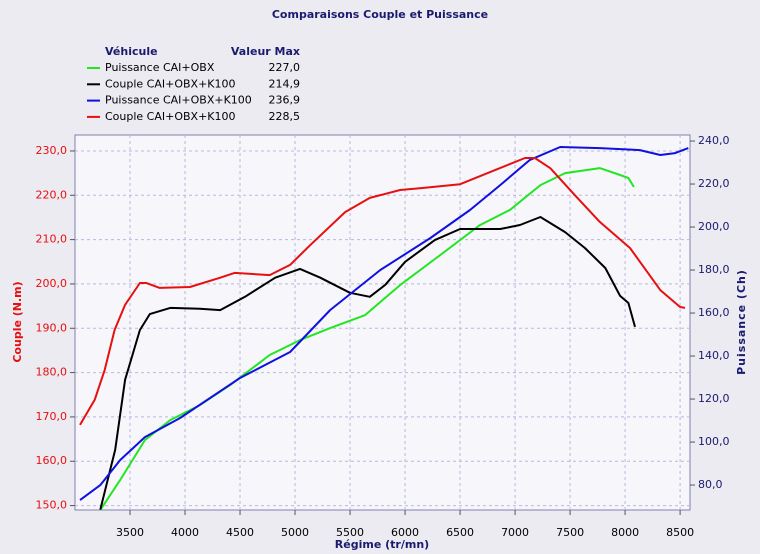 Image resolution: width=760 pixels, height=554 pixels. I want to click on x-tick-label: 4000, so click(185, 532).